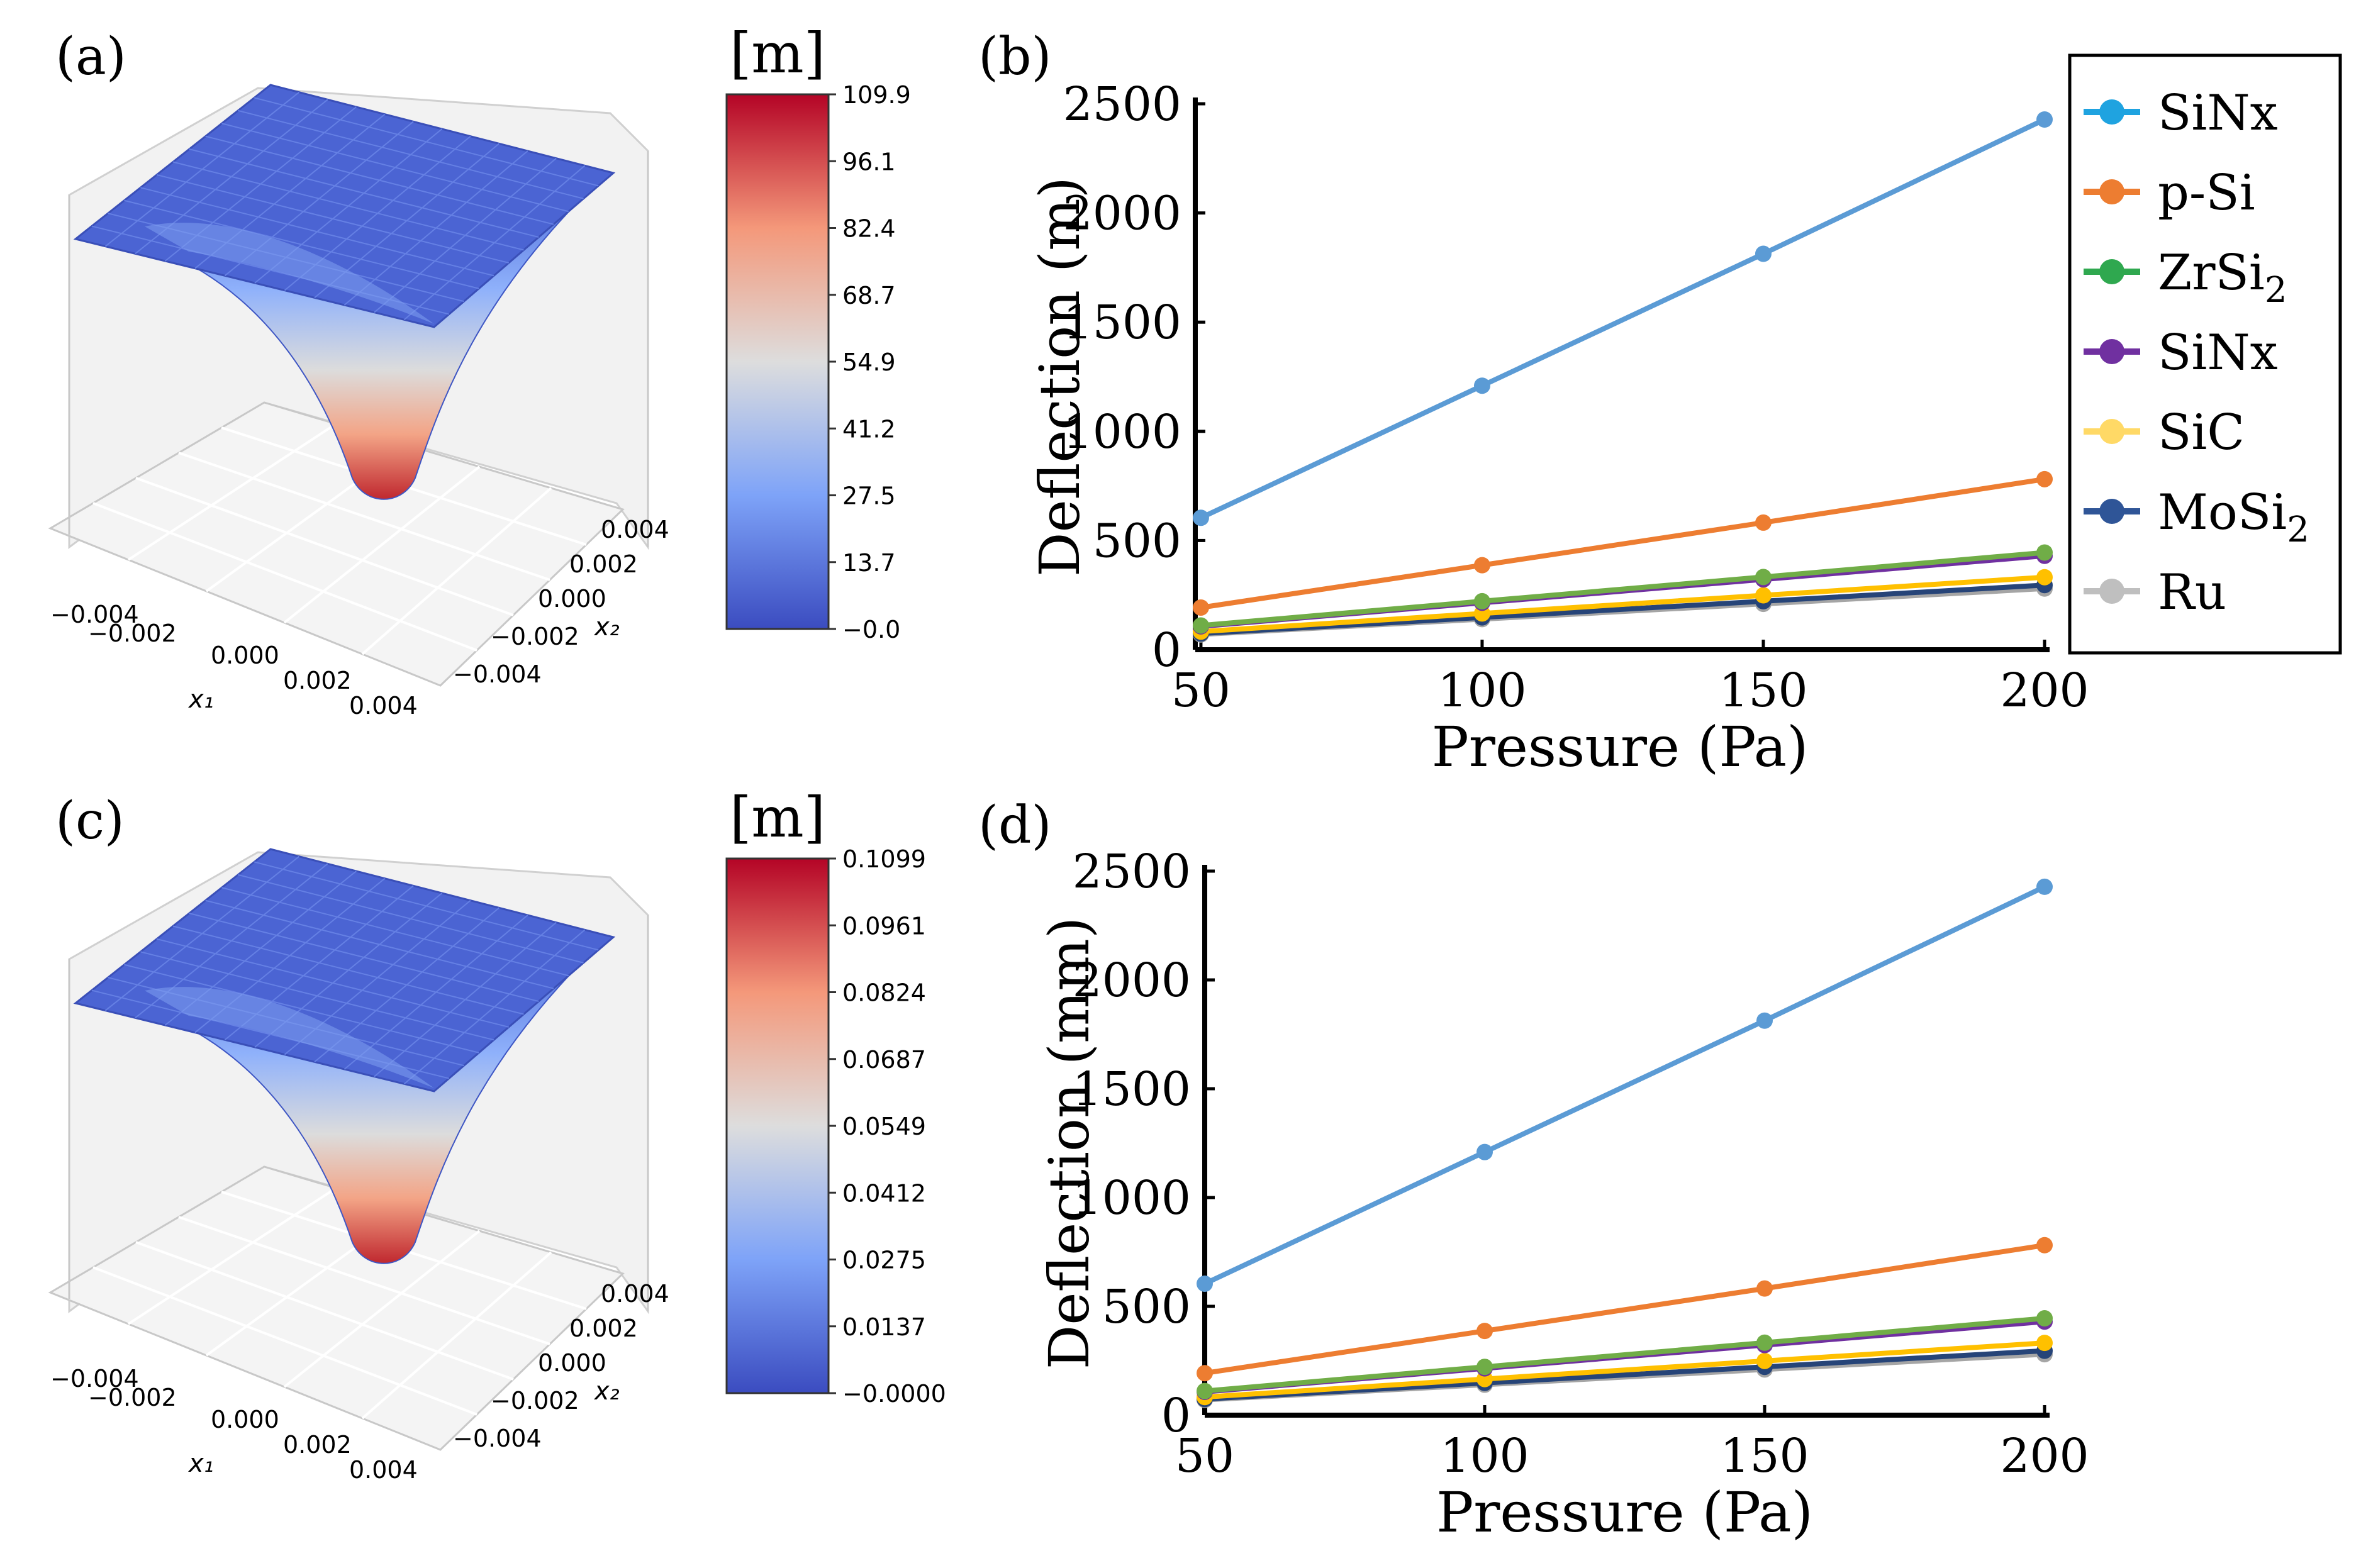  Describe the element at coordinates (245, 655) in the screenshot. I see `x1-tick-label: 0.000` at that location.